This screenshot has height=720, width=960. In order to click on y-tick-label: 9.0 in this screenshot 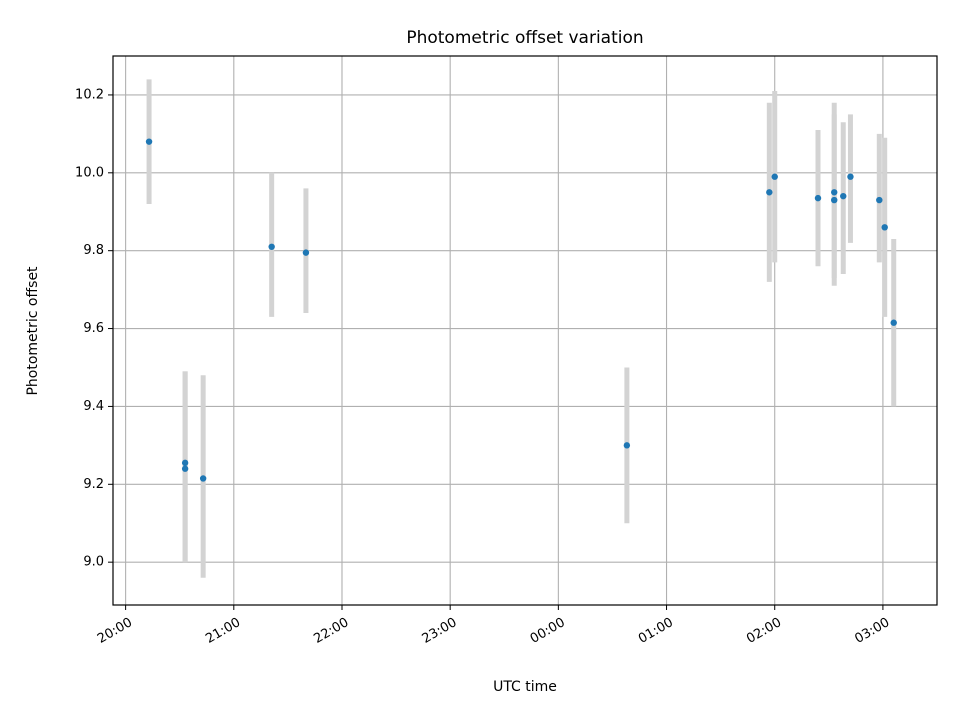, I will do `click(93, 562)`.